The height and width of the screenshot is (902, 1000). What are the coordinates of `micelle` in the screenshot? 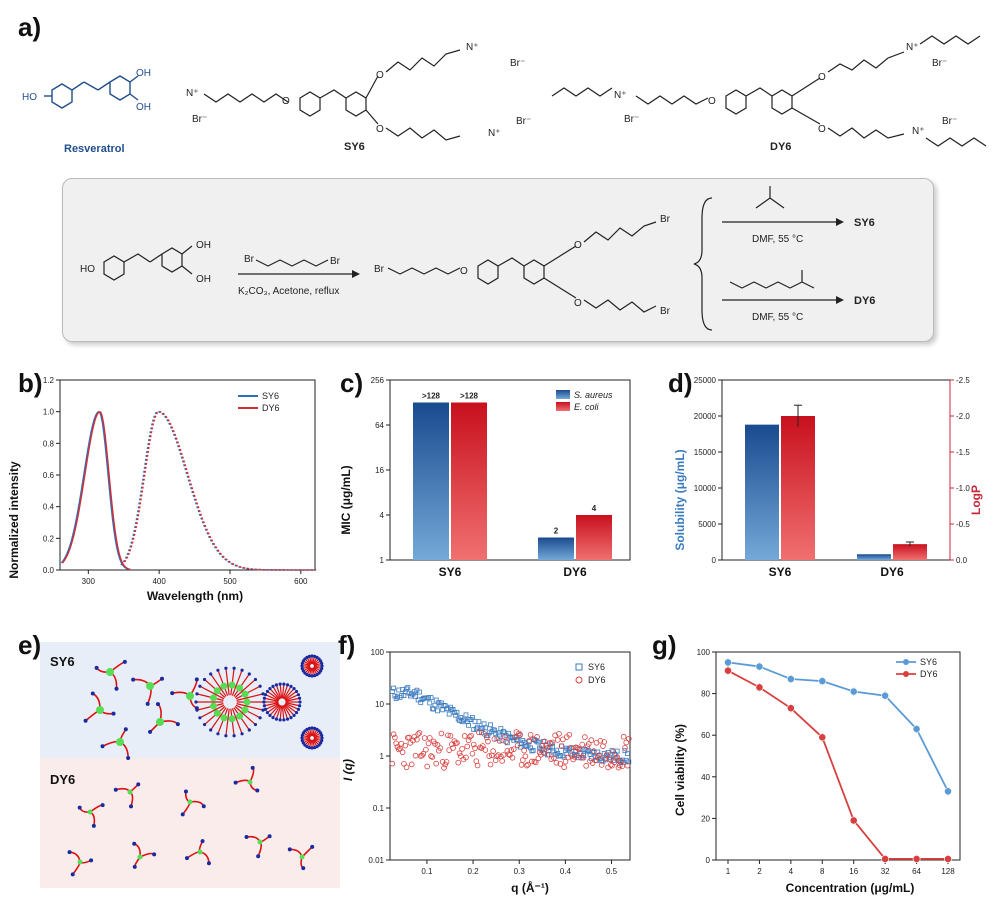 It's located at (282, 702).